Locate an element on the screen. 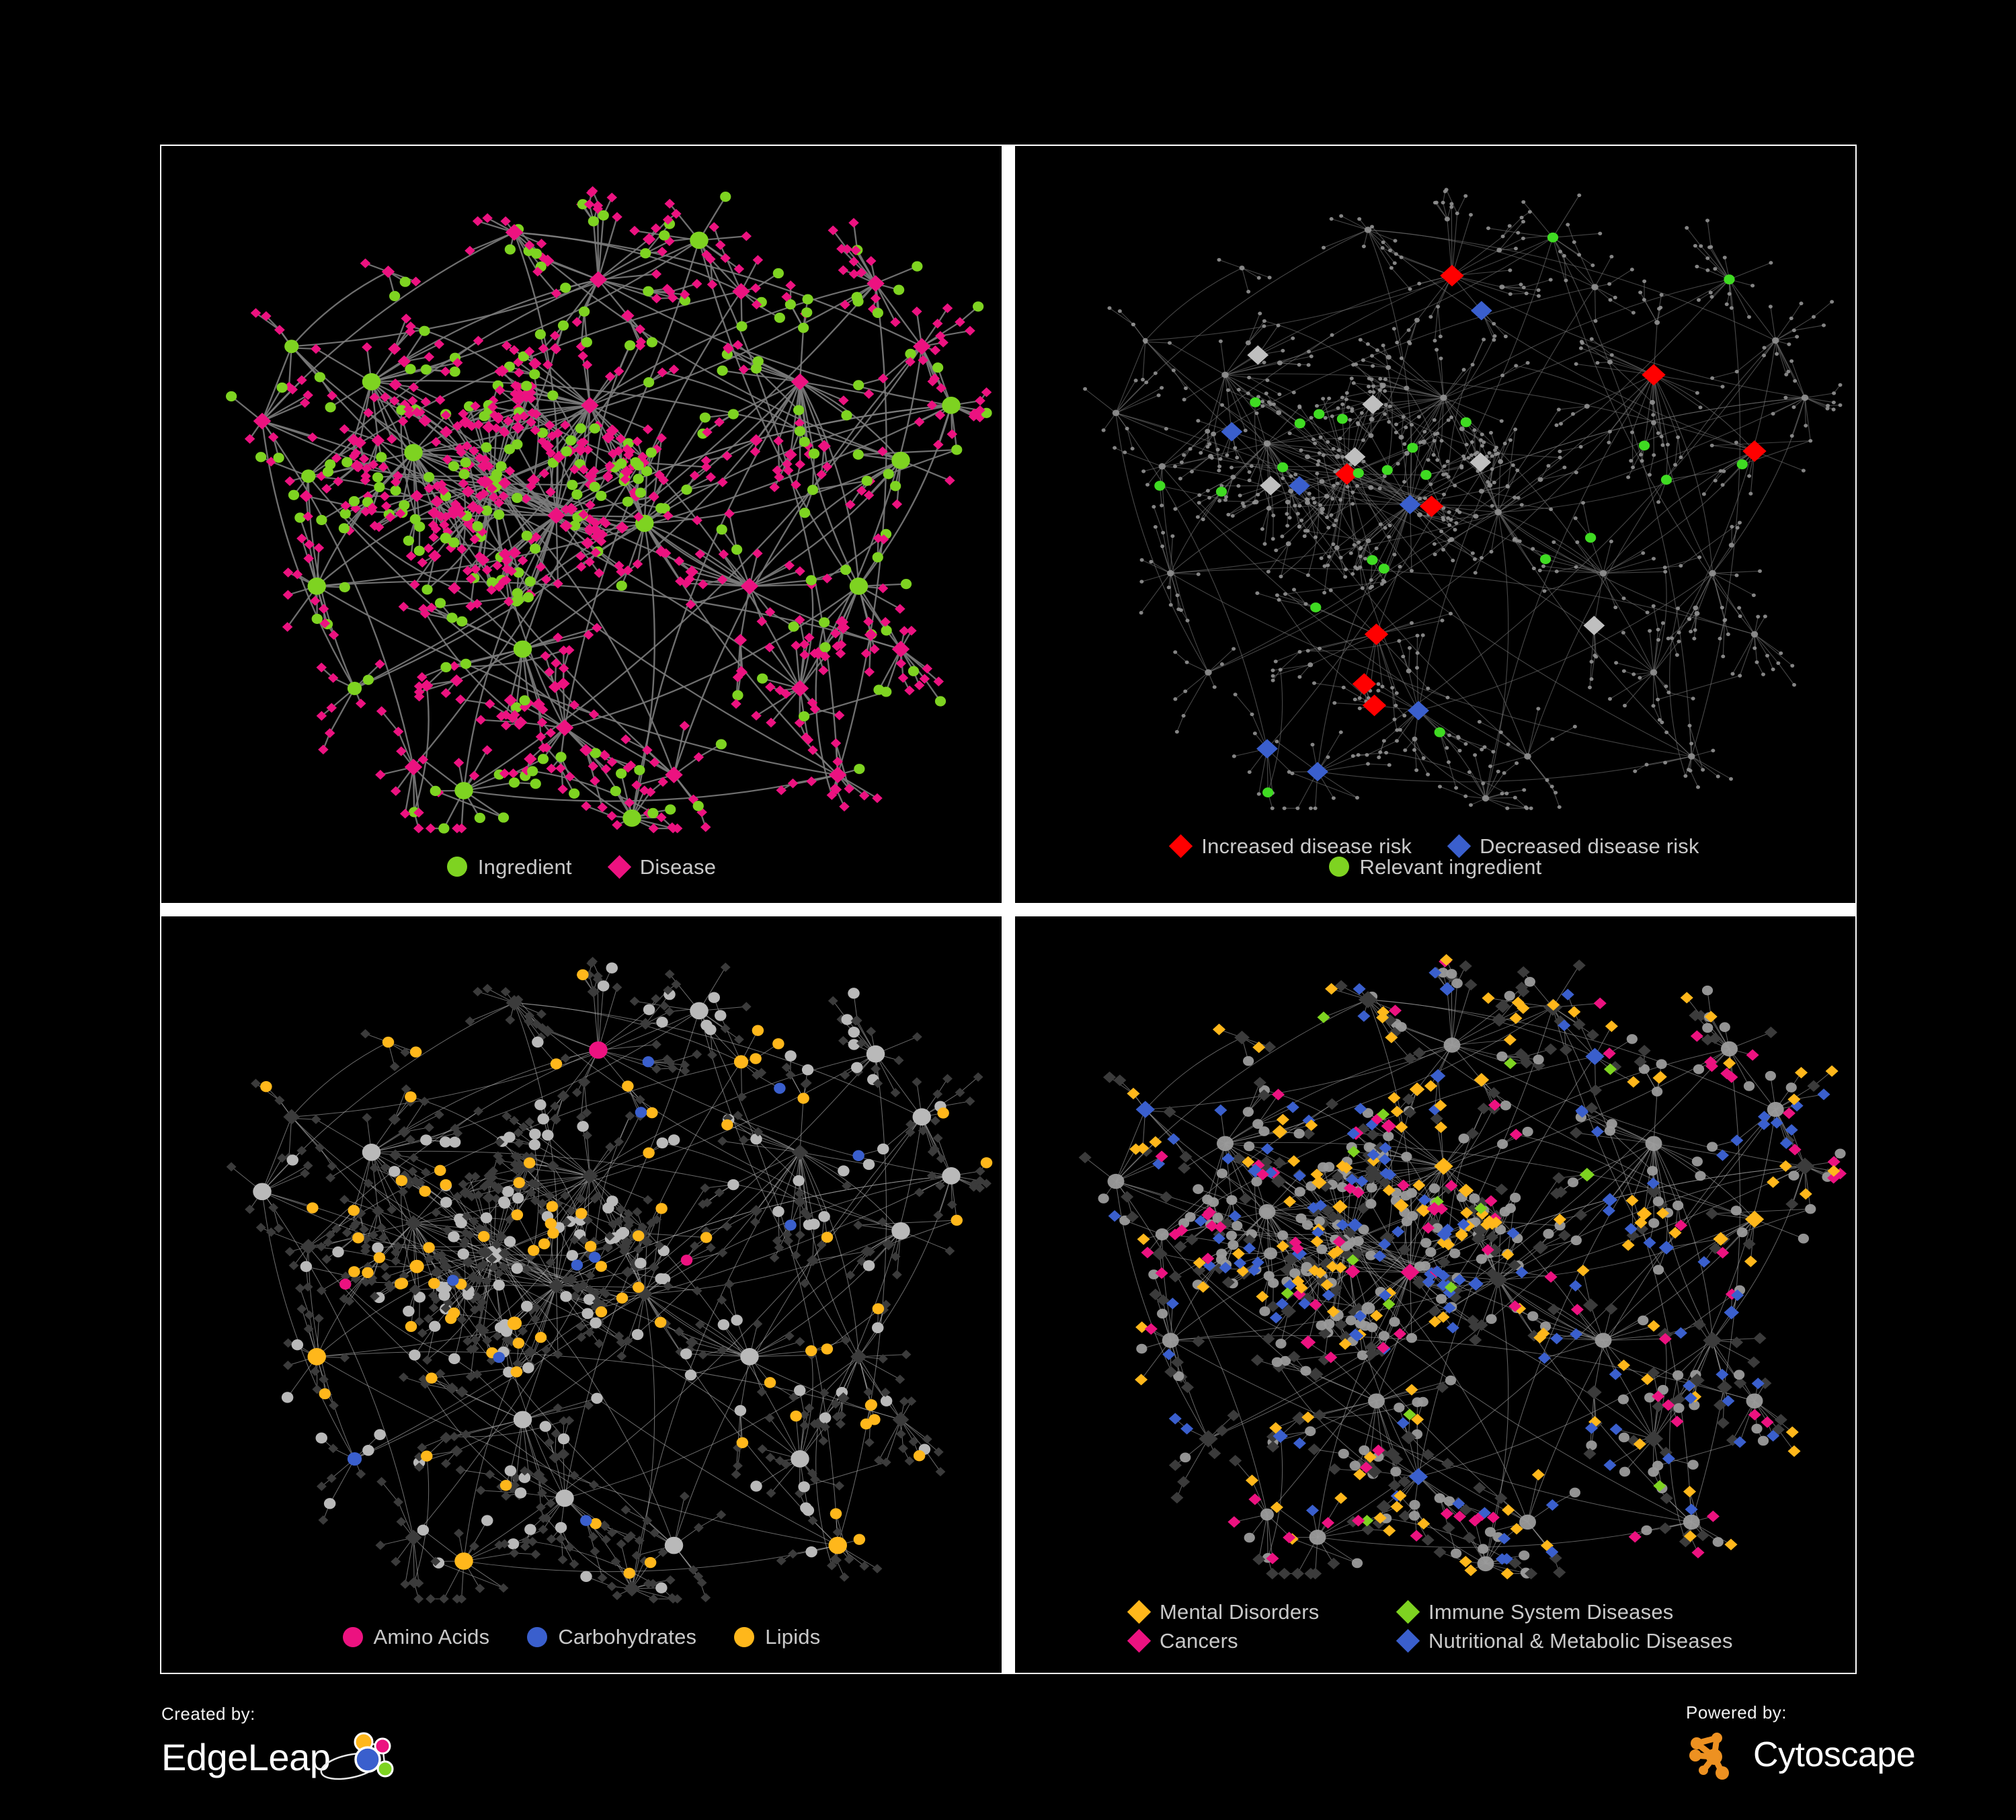 Image resolution: width=2016 pixels, height=1820 pixels. carbohydrates-circle-icon is located at coordinates (537, 1636).